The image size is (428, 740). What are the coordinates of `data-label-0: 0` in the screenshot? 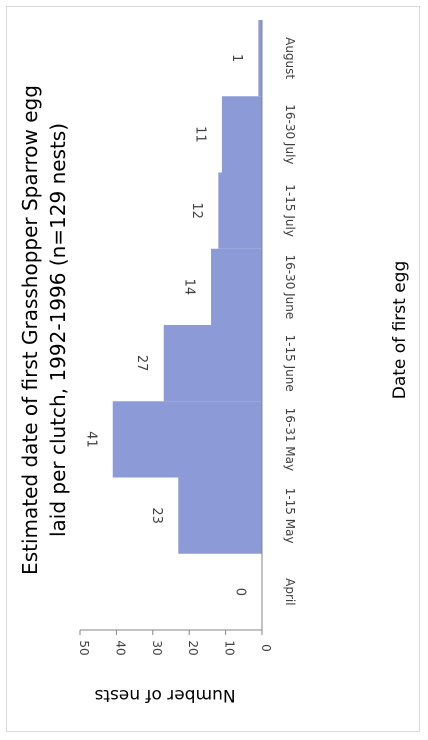 It's located at (240, 592).